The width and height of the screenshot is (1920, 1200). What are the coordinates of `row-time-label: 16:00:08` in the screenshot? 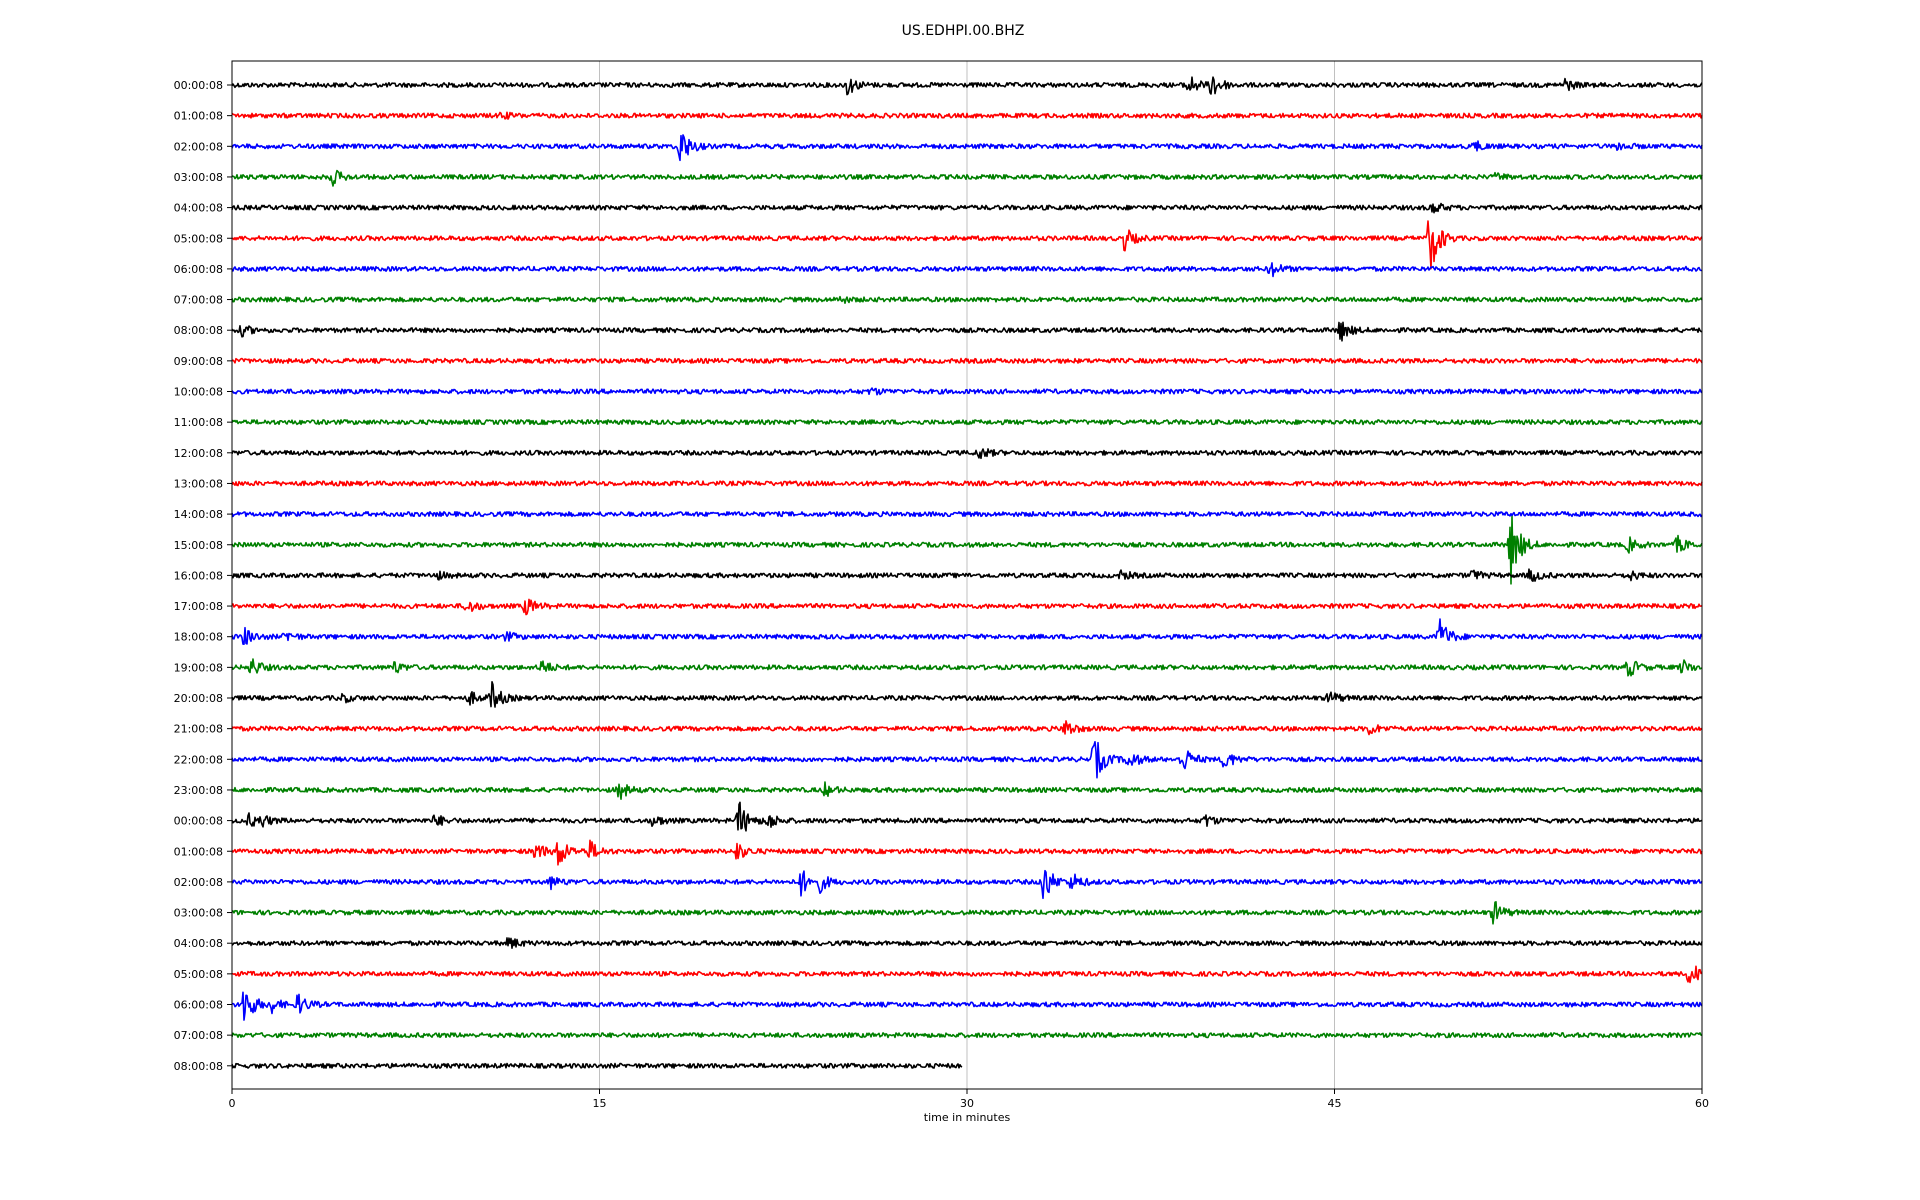 It's located at (198, 575).